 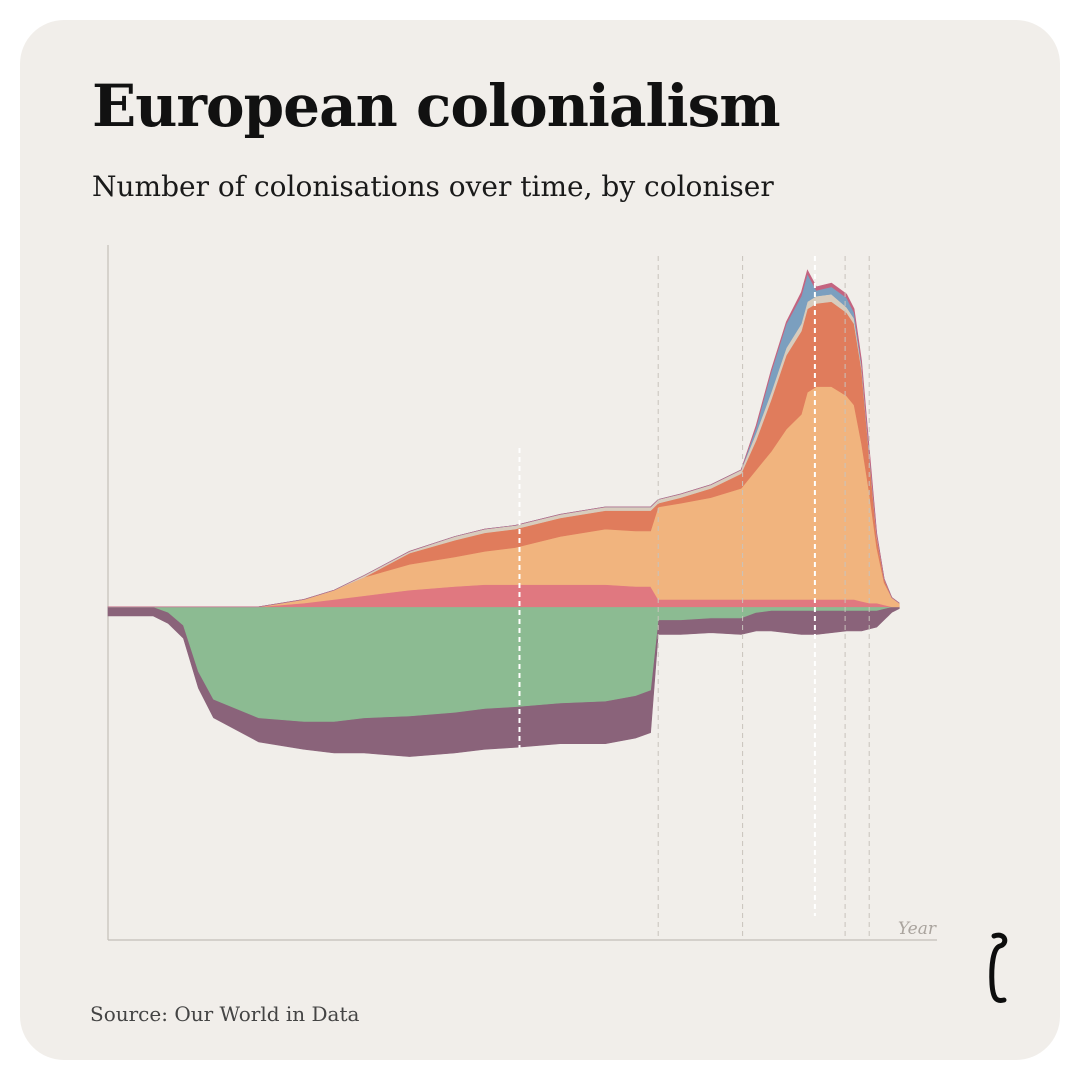 What do you see at coordinates (225, 1014) in the screenshot?
I see `source-note: Source: Our World in Data` at bounding box center [225, 1014].